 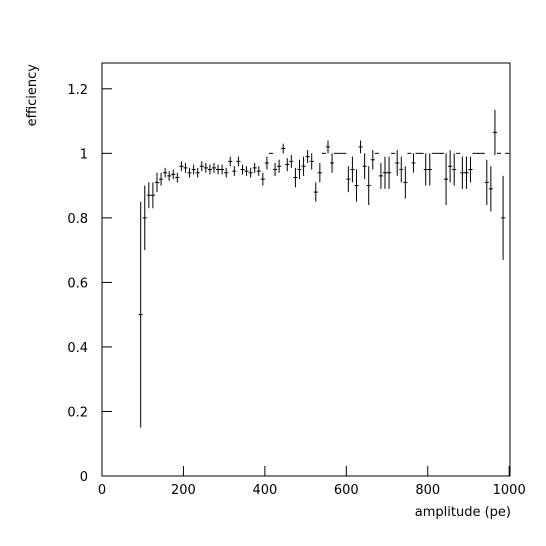 What do you see at coordinates (346, 490) in the screenshot?
I see `x-tick-label: 600` at bounding box center [346, 490].